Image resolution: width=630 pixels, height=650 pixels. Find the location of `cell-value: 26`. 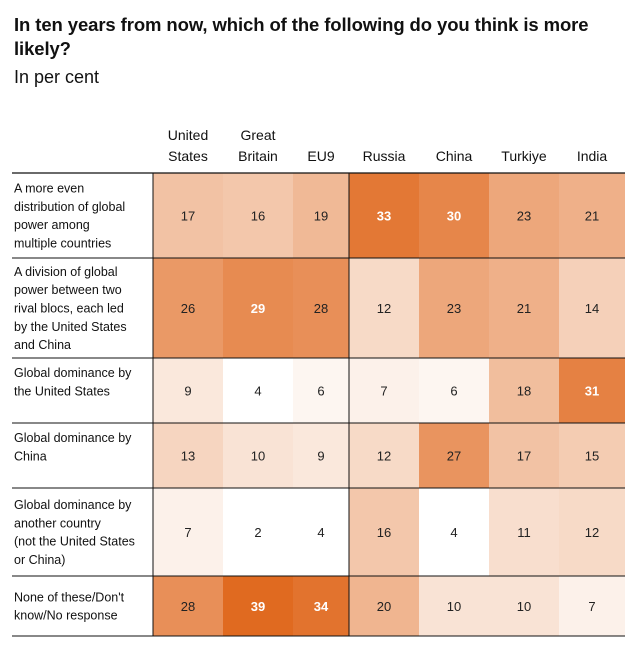

cell-value: 26 is located at coordinates (188, 308).